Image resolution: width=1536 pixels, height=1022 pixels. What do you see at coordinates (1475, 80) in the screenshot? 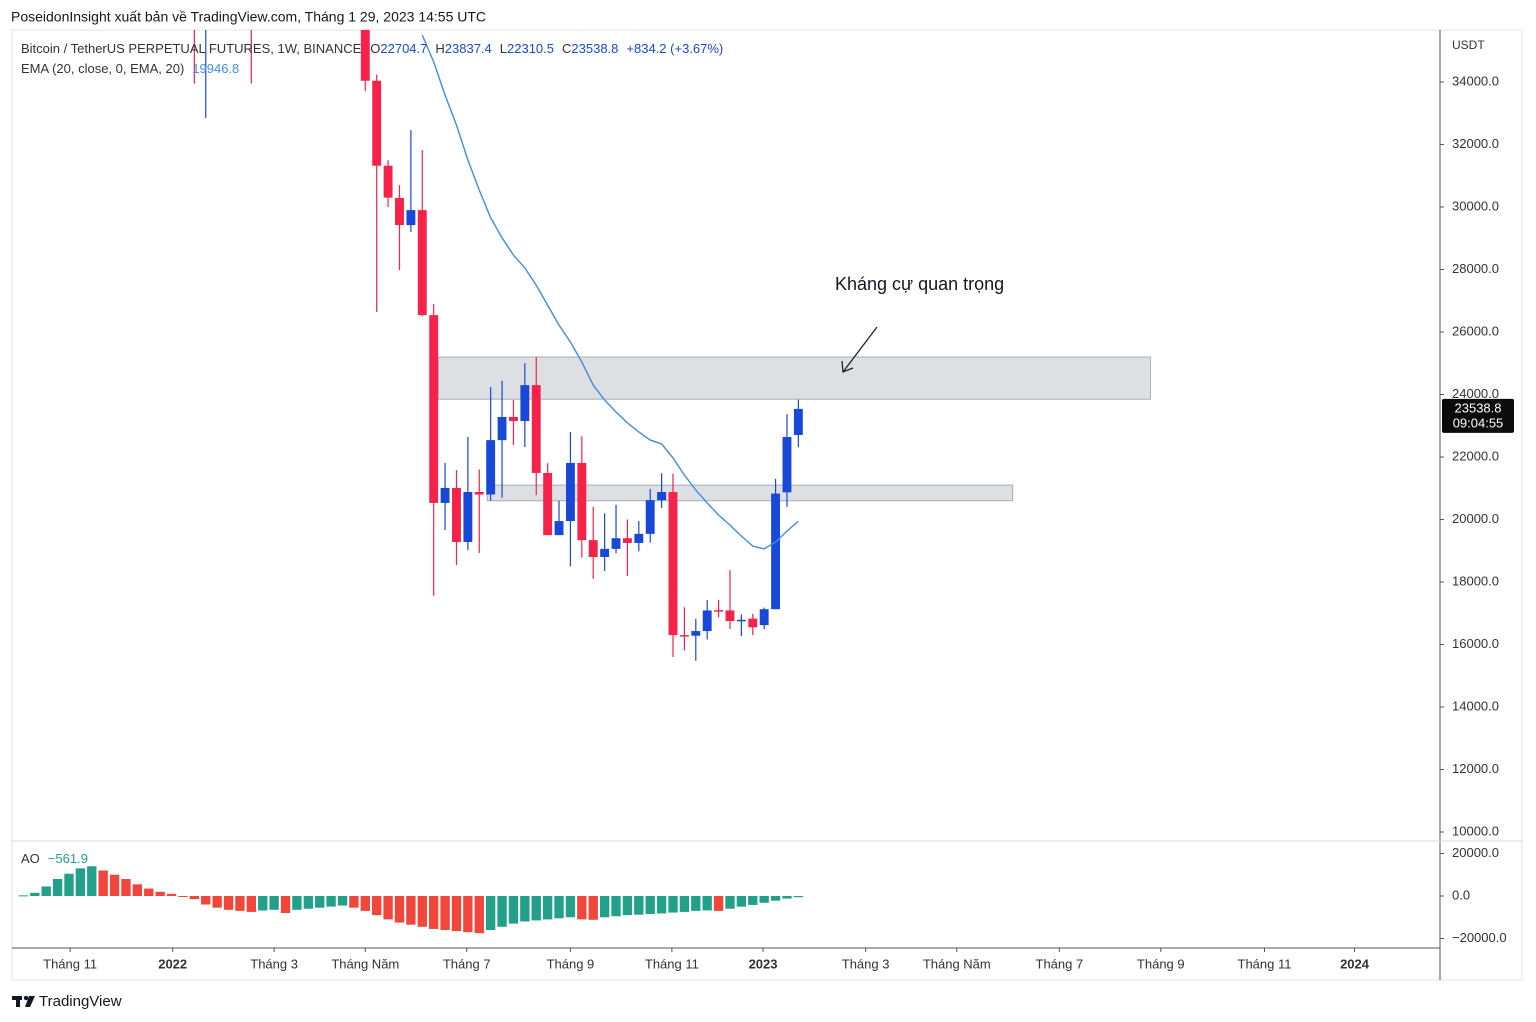
I see `y-tick-label: 34000.0` at bounding box center [1475, 80].